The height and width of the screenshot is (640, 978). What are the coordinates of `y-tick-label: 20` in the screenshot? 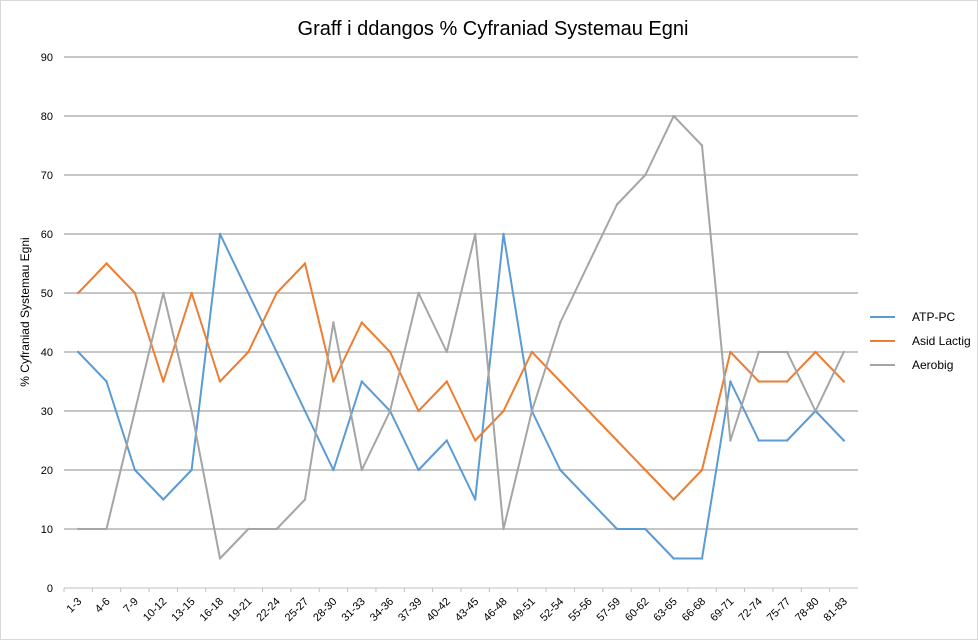 It's located at (47, 471).